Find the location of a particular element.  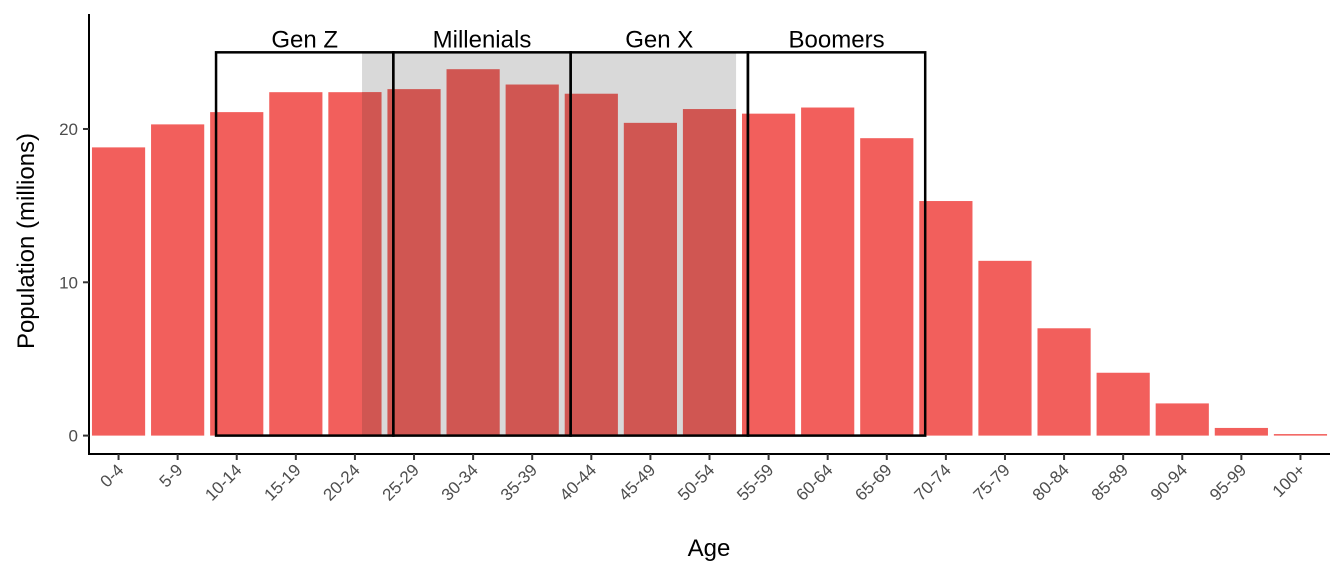

x-tick-label: 70-74 is located at coordinates (933, 482).